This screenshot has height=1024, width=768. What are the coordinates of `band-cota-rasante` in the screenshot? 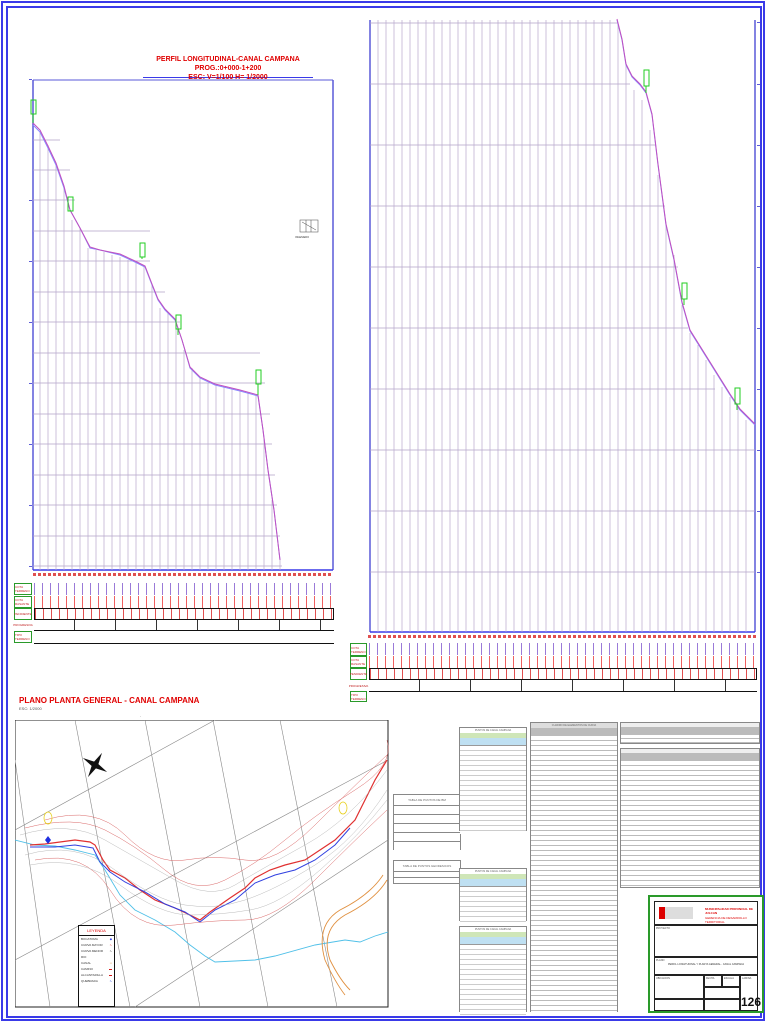 It's located at (184, 602).